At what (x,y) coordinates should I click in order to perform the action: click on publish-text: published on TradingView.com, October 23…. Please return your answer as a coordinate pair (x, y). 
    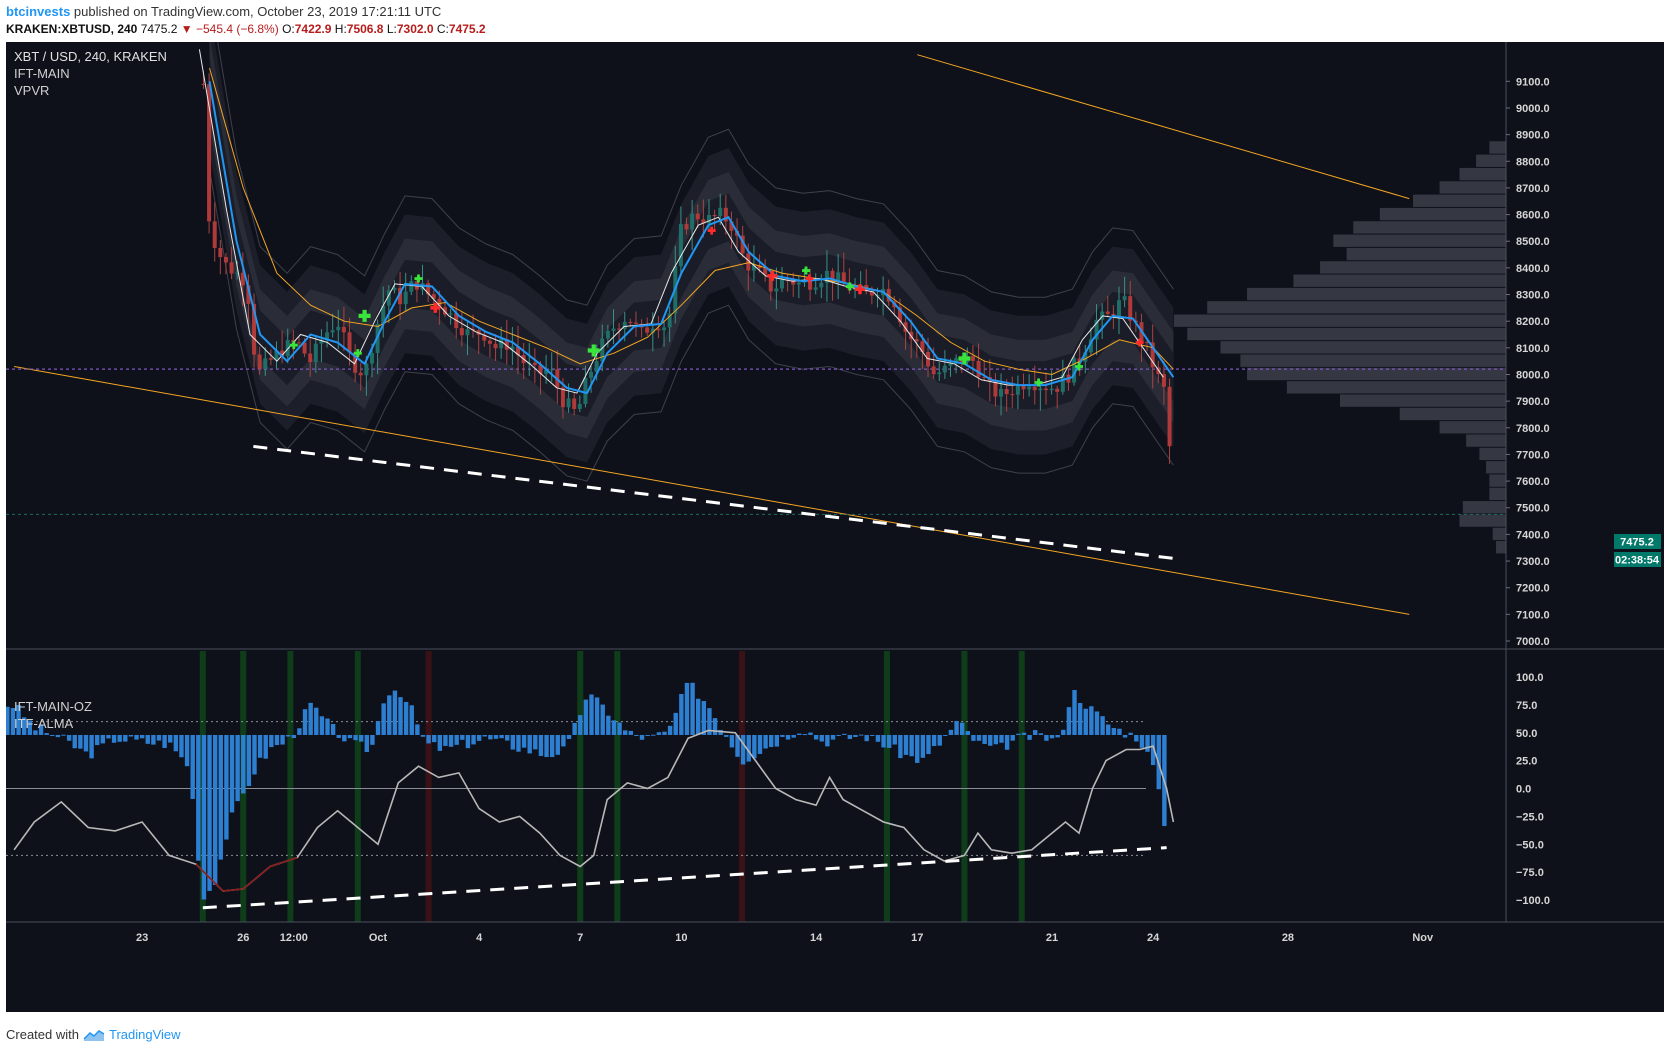
    Looking at the image, I should click on (256, 11).